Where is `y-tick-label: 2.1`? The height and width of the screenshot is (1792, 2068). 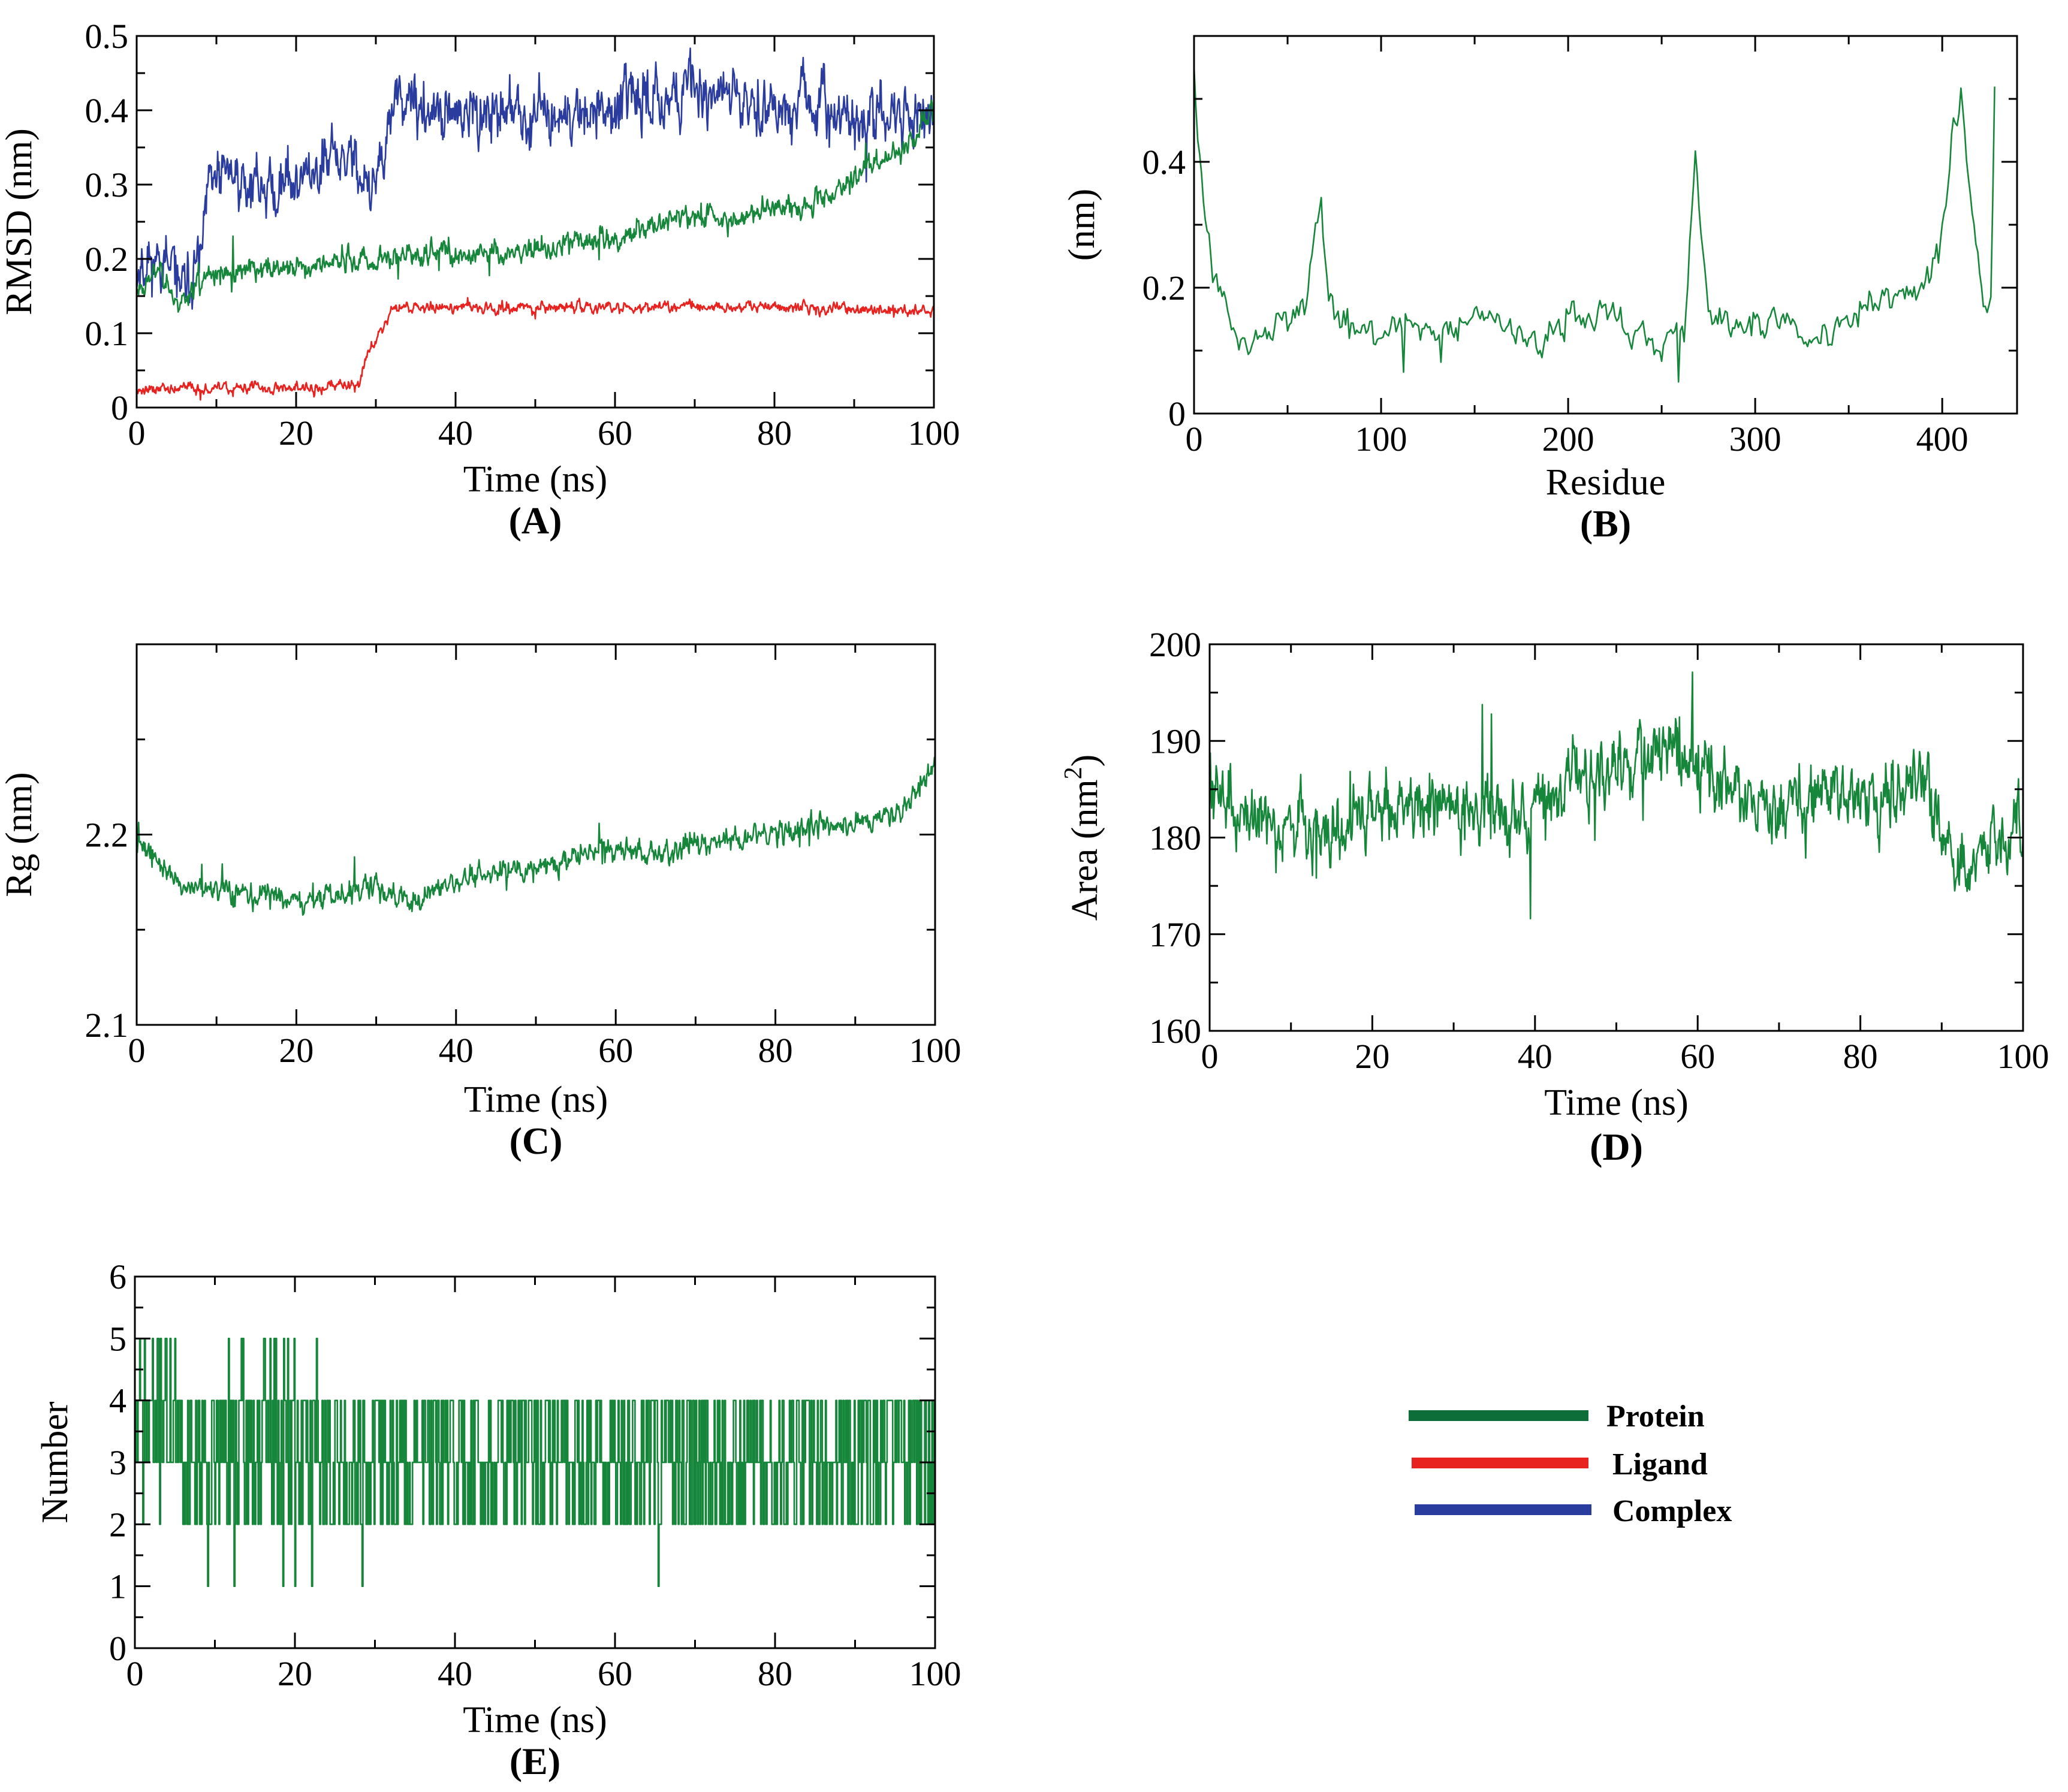 y-tick-label: 2.1 is located at coordinates (107, 1025).